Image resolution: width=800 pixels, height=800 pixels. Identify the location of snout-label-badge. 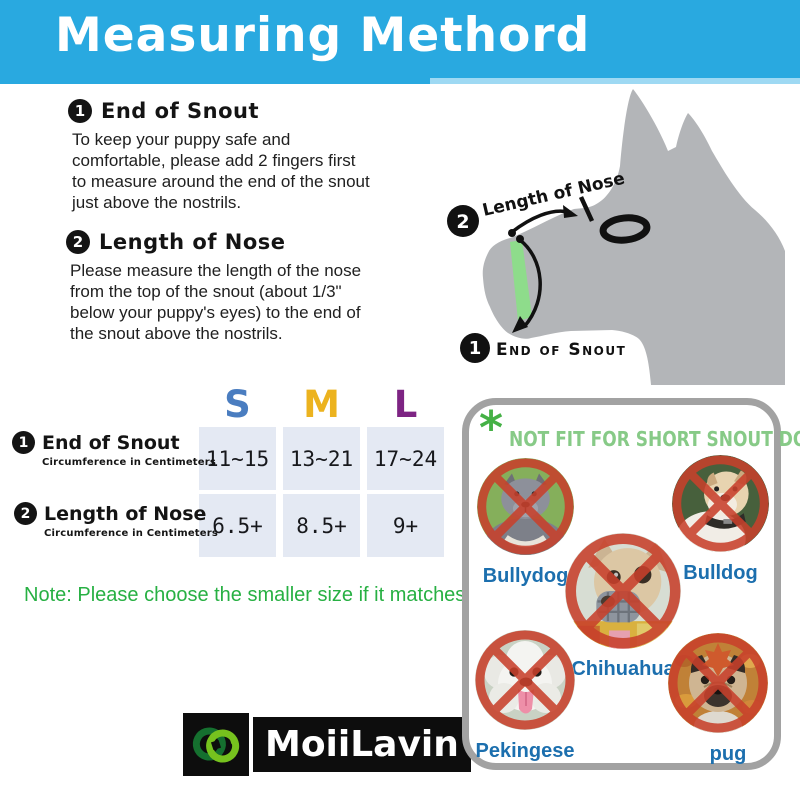
(475, 348).